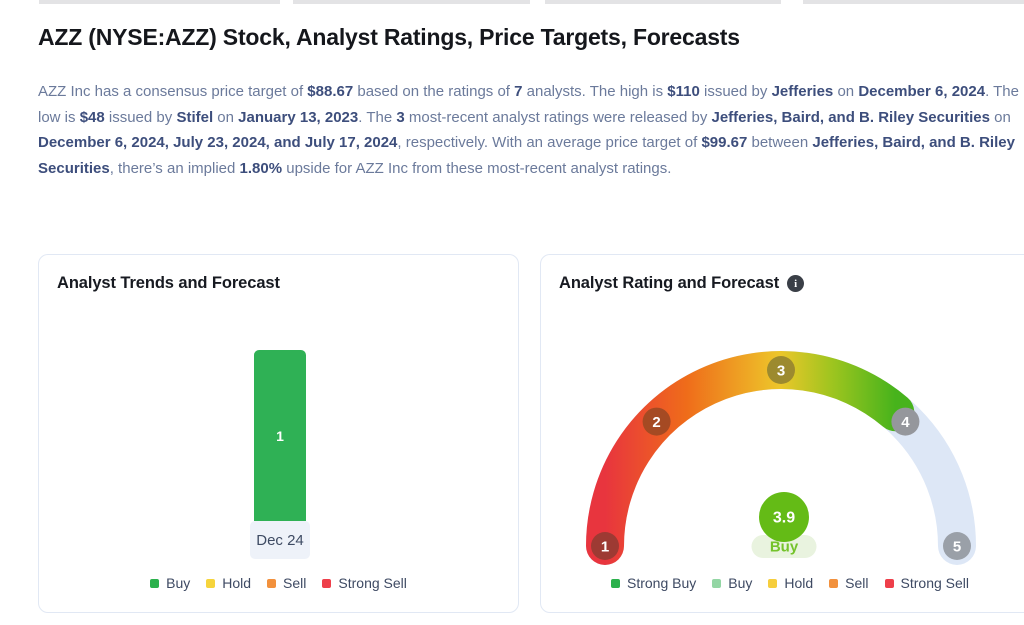 This screenshot has height=625, width=1024. What do you see at coordinates (434, 91) in the screenshot?
I see `summary-text: based on the ratings of` at bounding box center [434, 91].